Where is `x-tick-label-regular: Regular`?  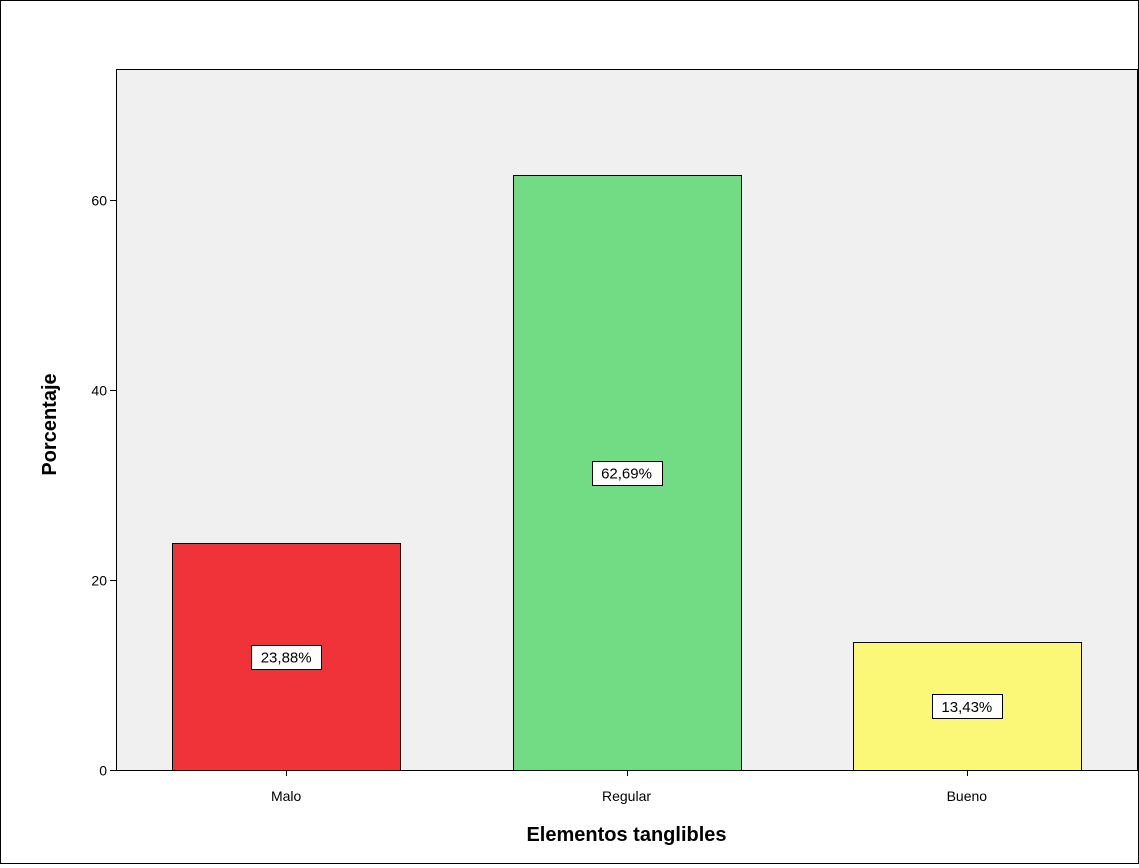
x-tick-label-regular: Regular is located at coordinates (626, 796).